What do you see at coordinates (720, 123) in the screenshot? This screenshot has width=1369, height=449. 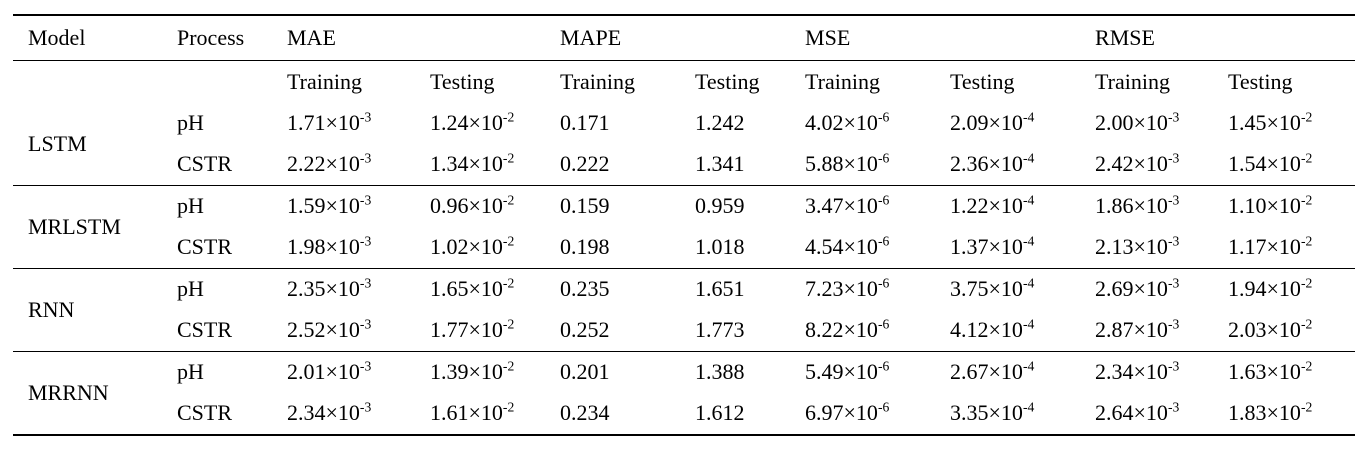 I see `value-cell: 1.242` at bounding box center [720, 123].